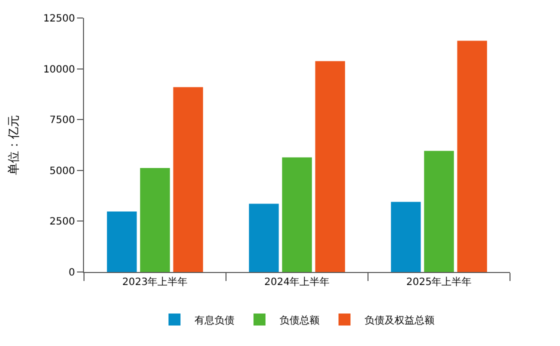  What do you see at coordinates (62, 120) in the screenshot?
I see `y-tick-label: 7500` at bounding box center [62, 120].